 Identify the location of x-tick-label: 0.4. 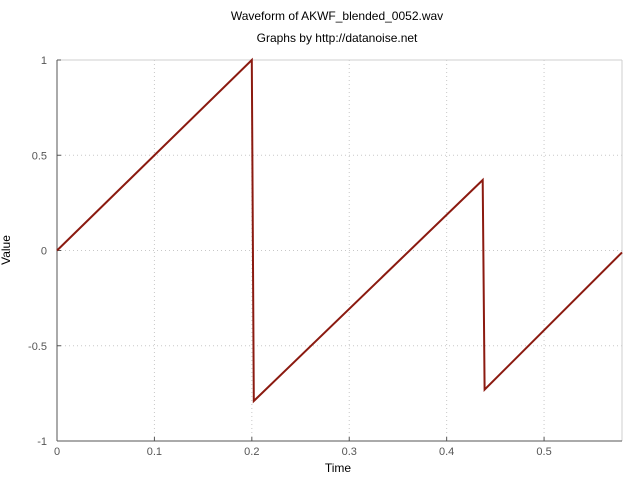
(446, 452).